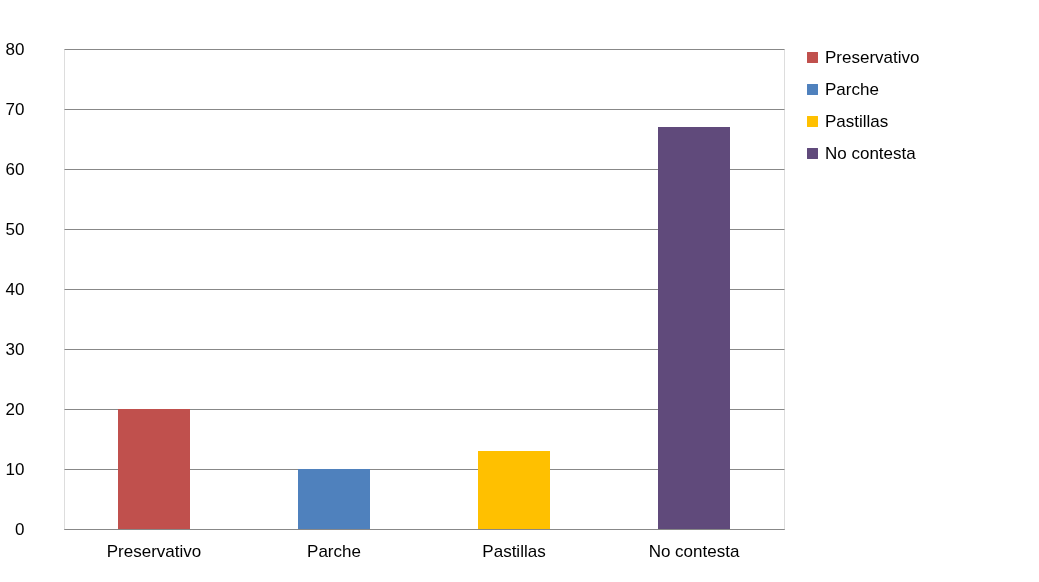 This screenshot has height=582, width=1039. I want to click on y-tick-label: 70, so click(15, 109).